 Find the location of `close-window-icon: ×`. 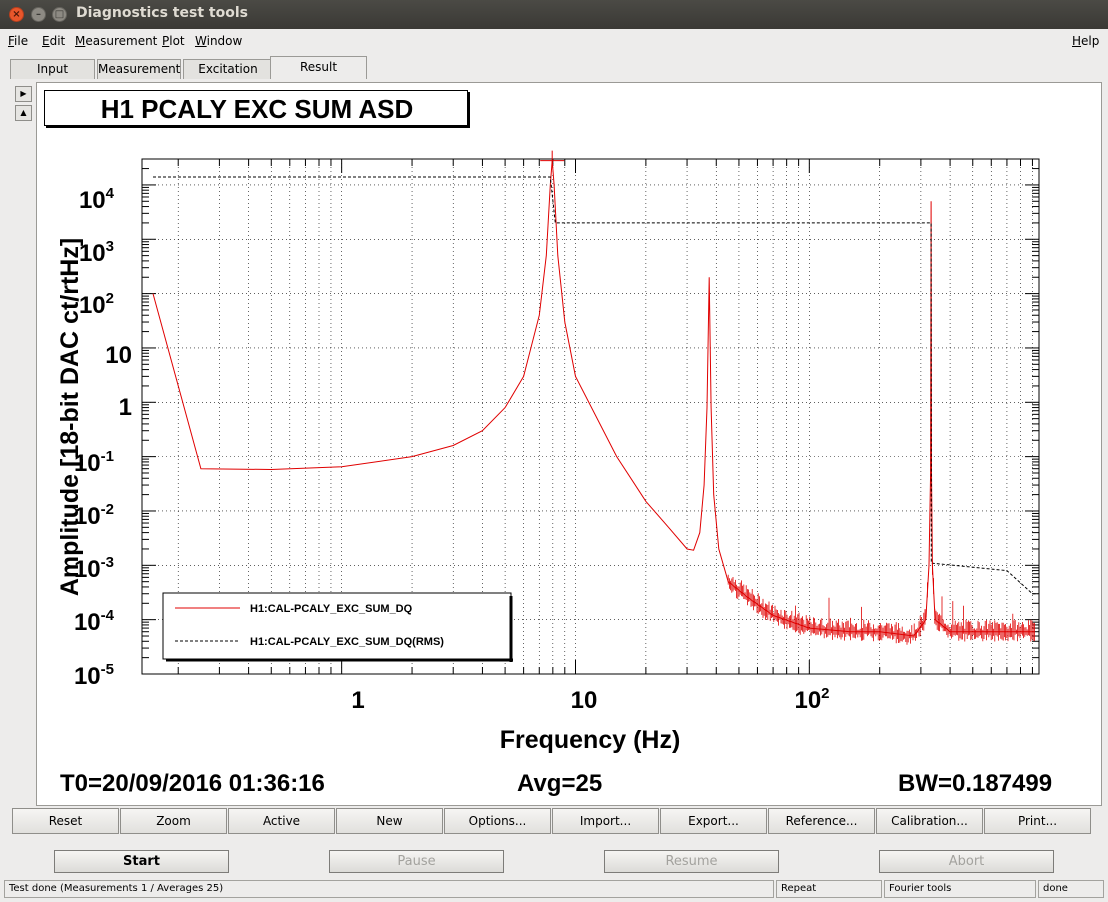

close-window-icon: × is located at coordinates (16, 14).